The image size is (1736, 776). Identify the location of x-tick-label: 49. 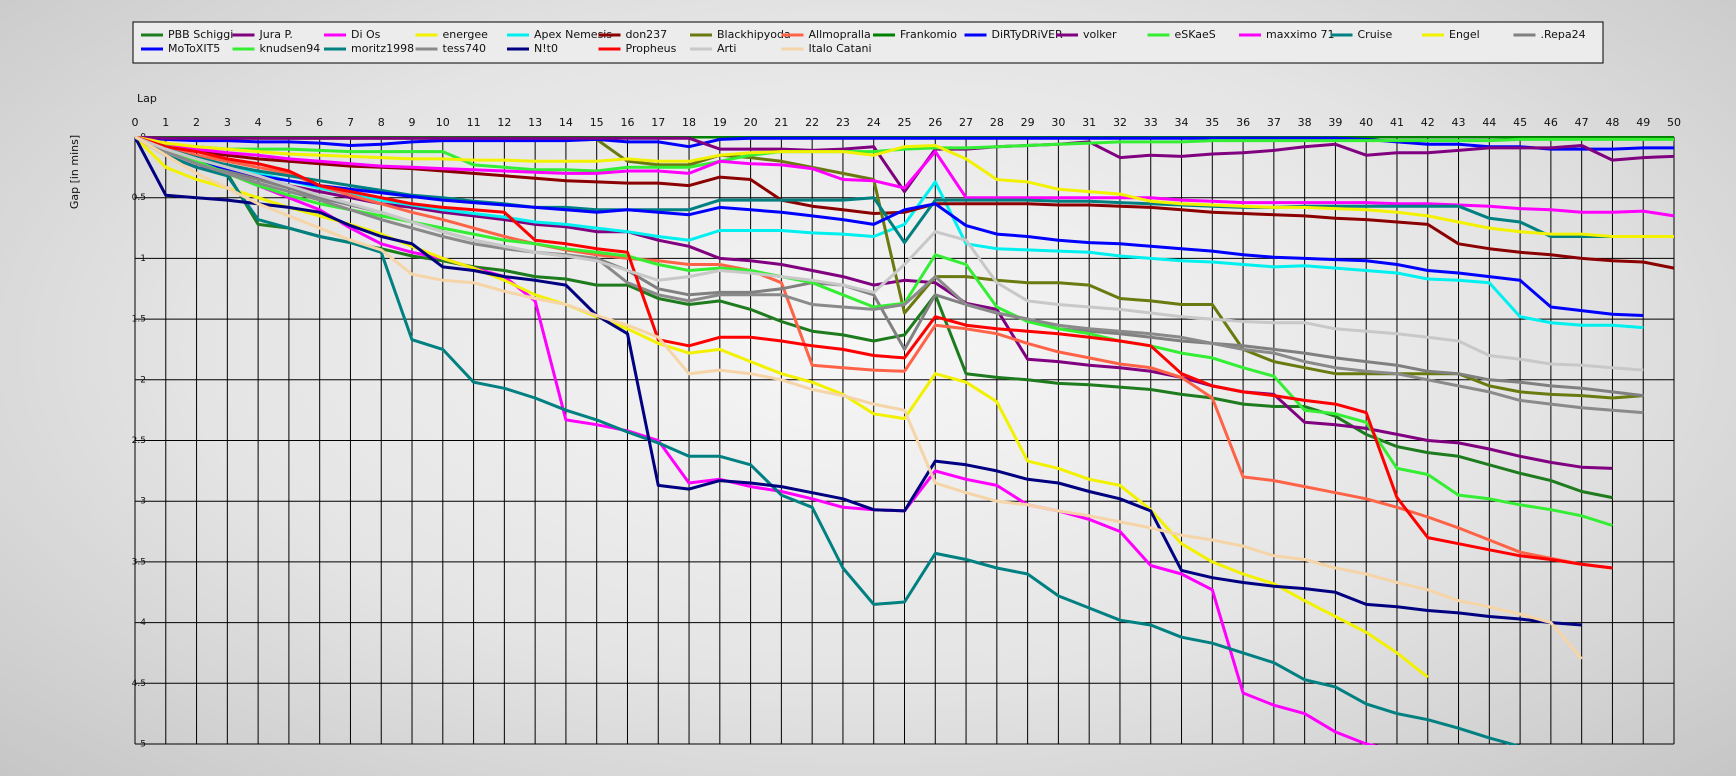
(1643, 122).